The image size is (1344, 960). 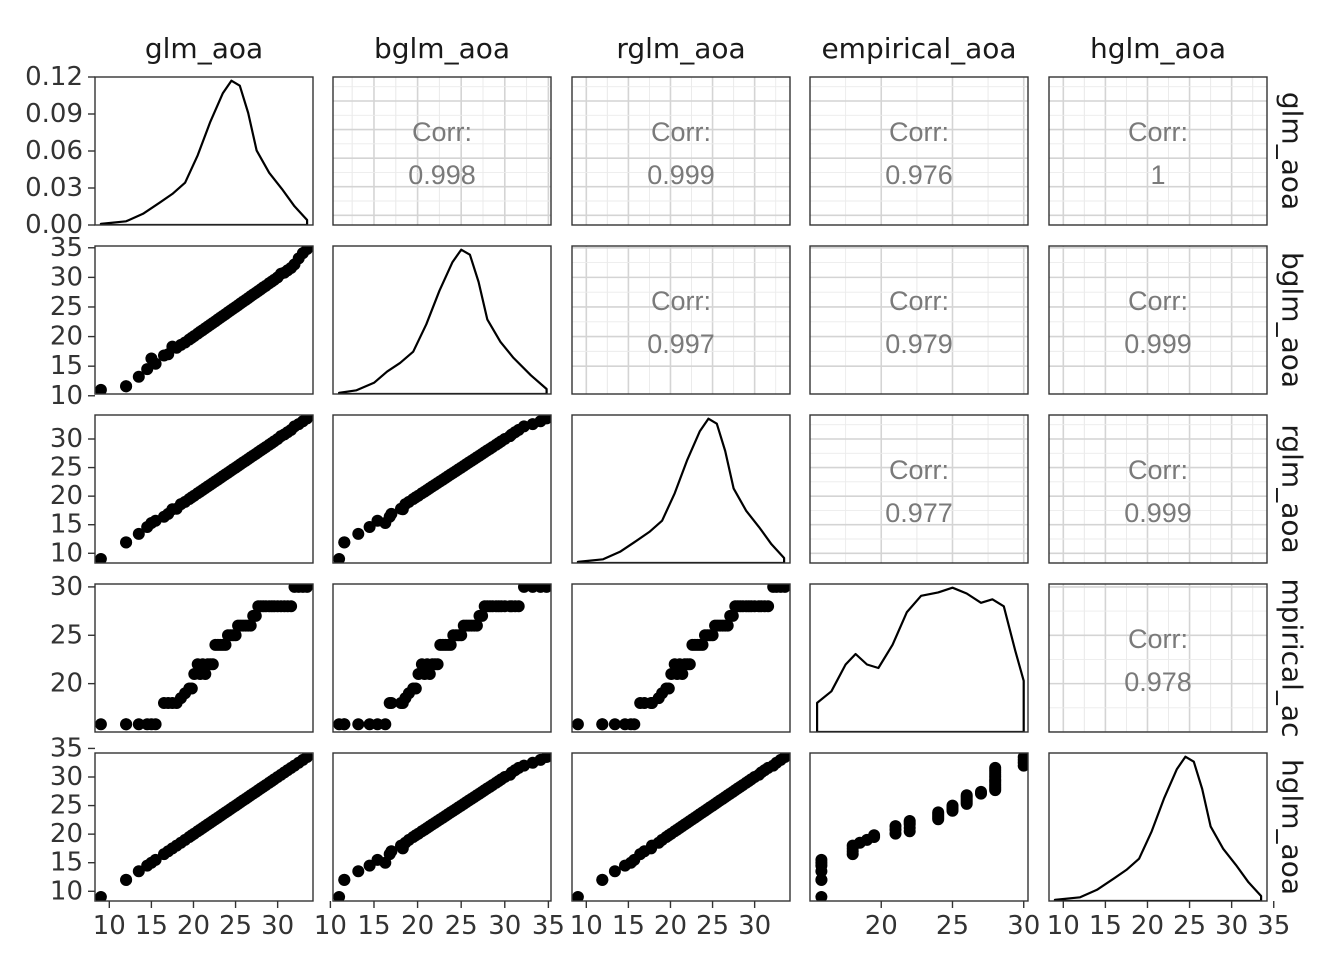 What do you see at coordinates (918, 48) in the screenshot?
I see `column-label: empirical_aoa` at bounding box center [918, 48].